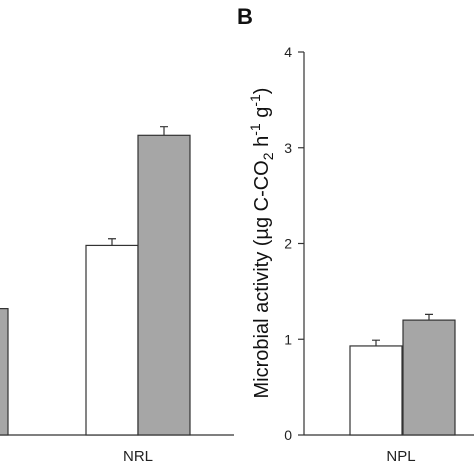 The height and width of the screenshot is (474, 474). I want to click on panel-a-bar-nrl-white, so click(112, 340).